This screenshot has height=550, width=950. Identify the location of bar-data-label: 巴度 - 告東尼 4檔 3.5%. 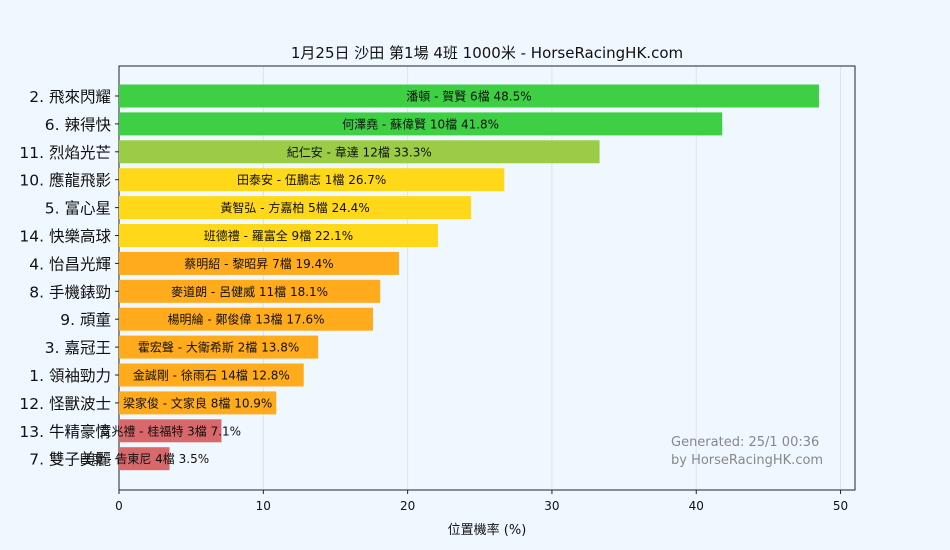
(144, 458).